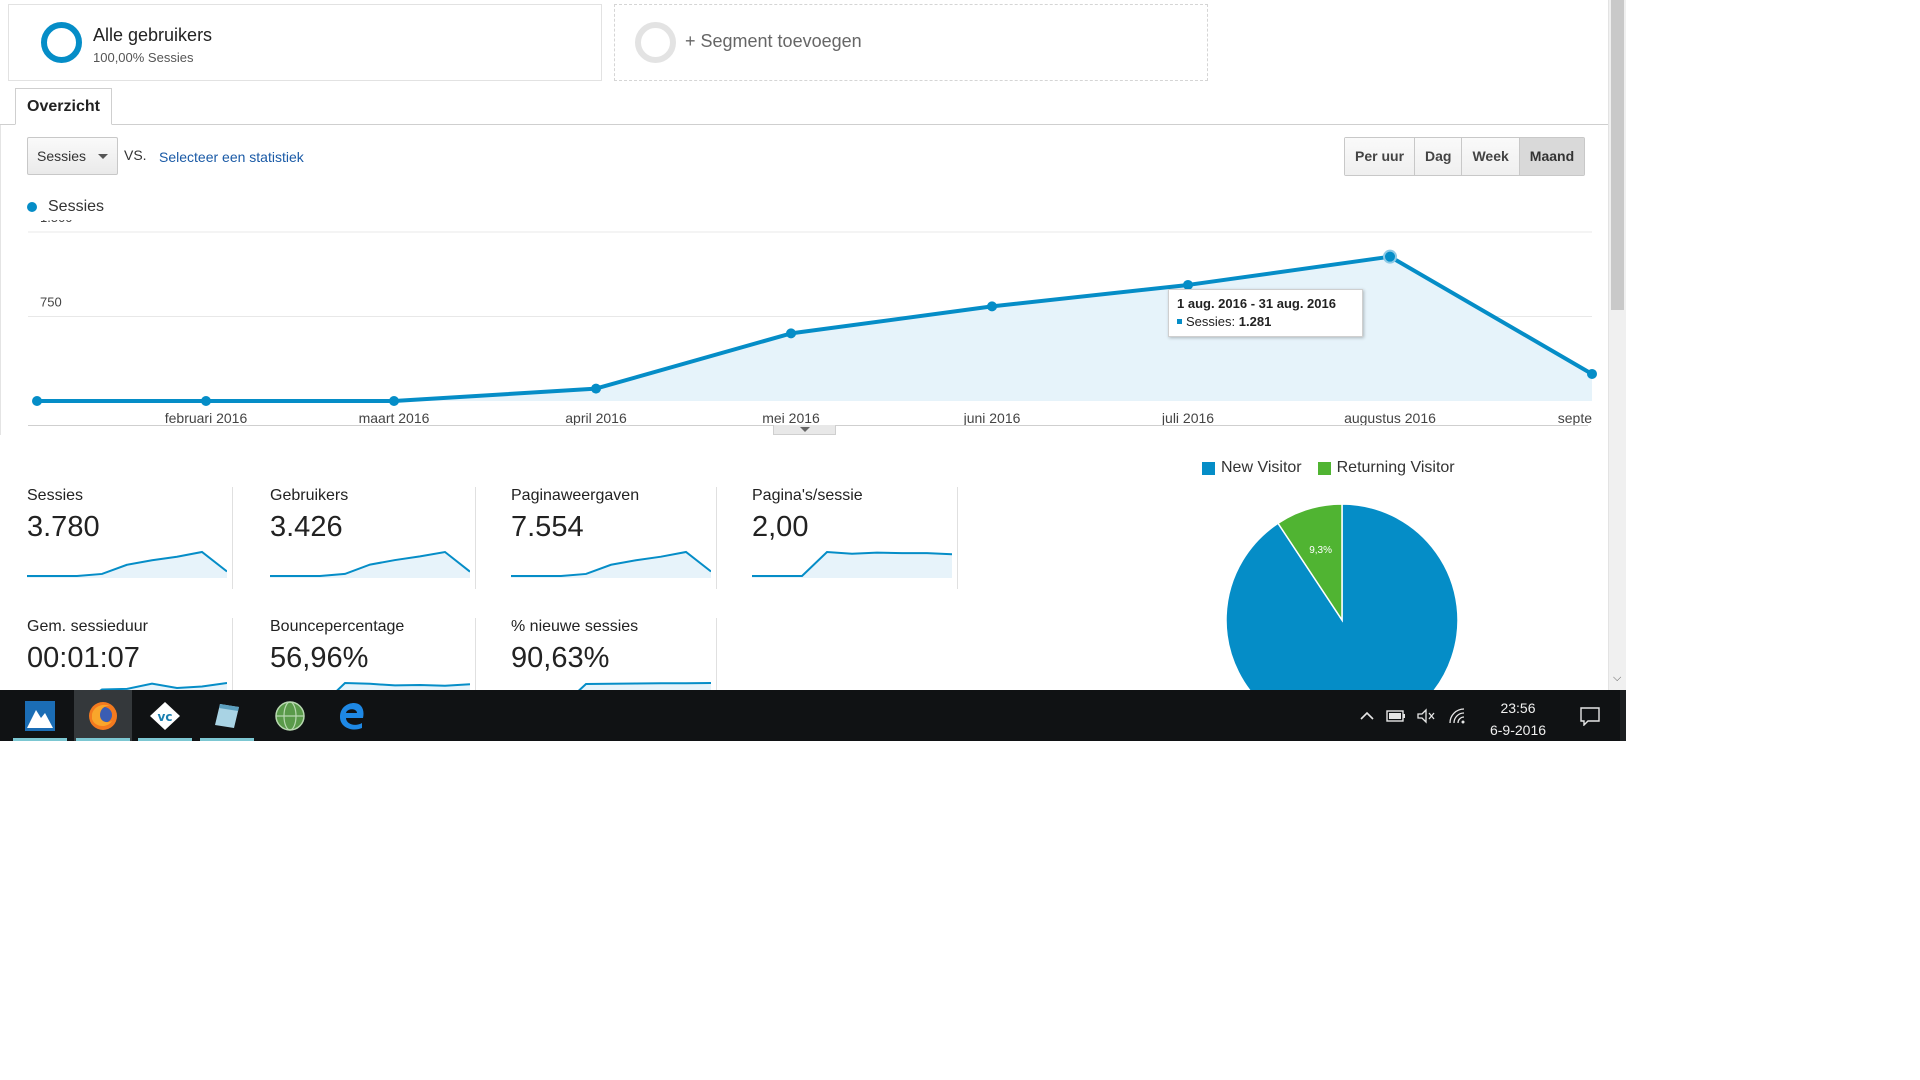  Describe the element at coordinates (305, 42) in the screenshot. I see `segment-card-all-users: Alle gebruikers 100,00% Sessies` at that location.